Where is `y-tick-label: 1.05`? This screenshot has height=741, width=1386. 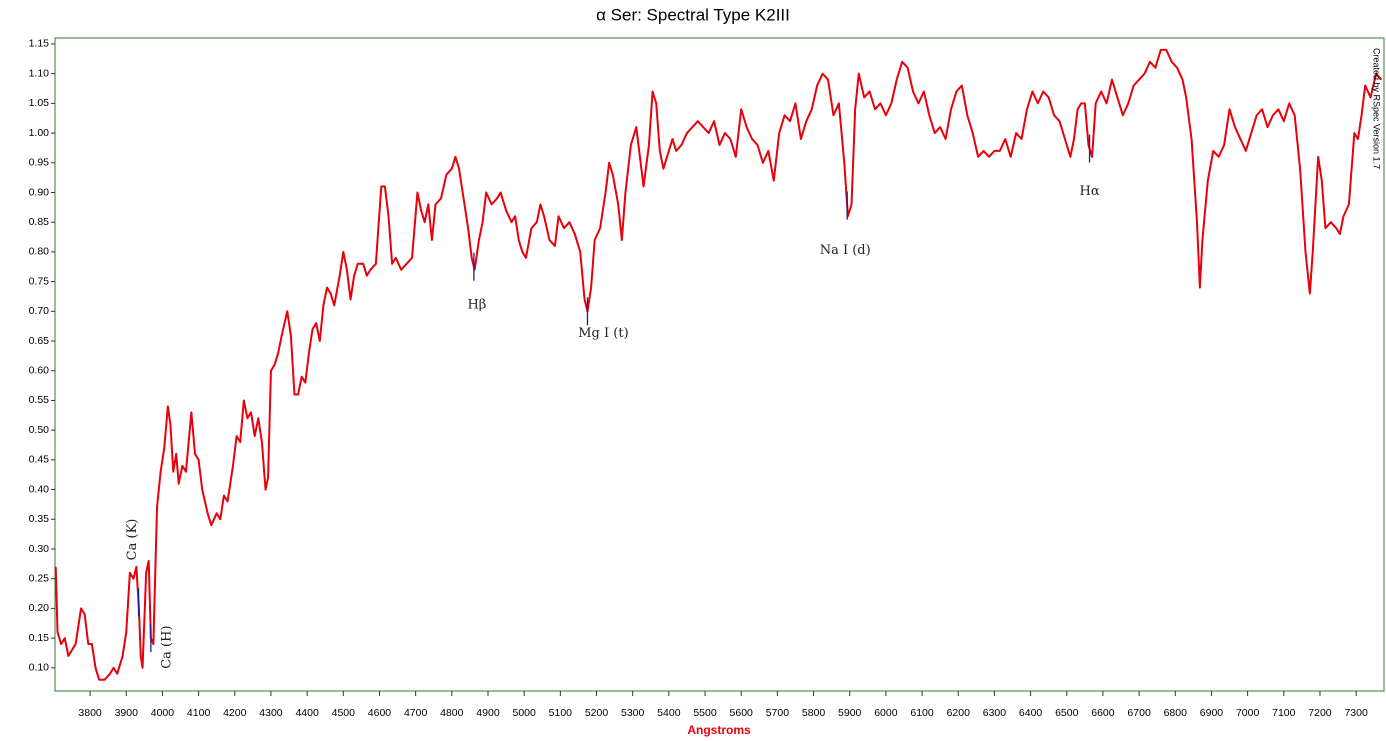 y-tick-label: 1.05 is located at coordinates (39, 103).